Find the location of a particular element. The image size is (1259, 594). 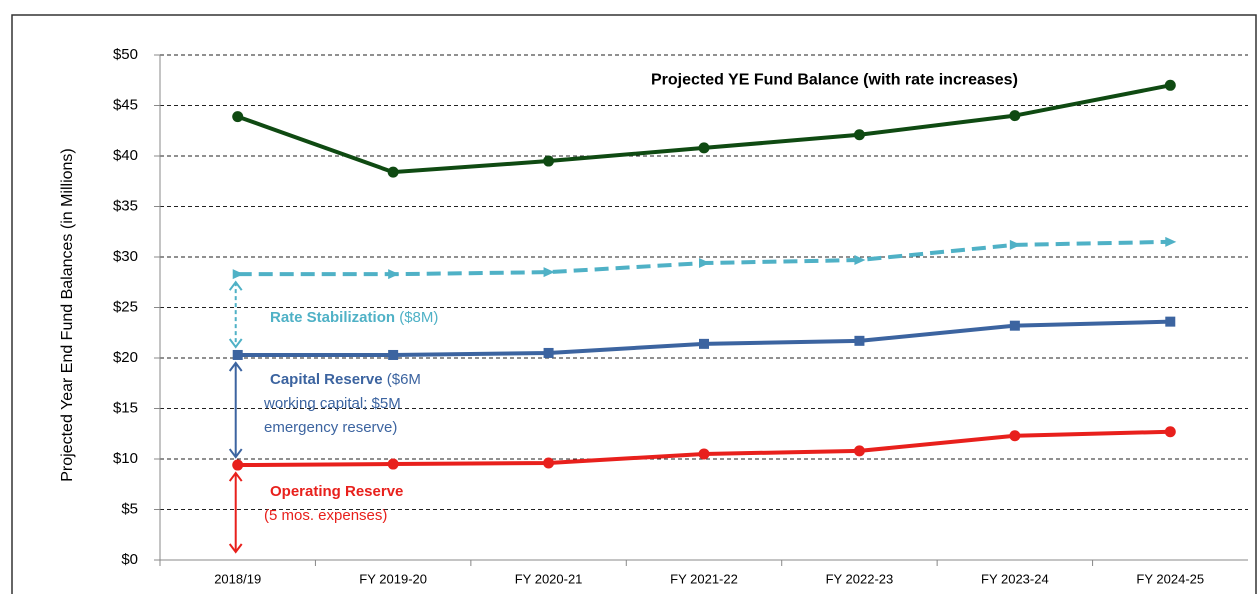

y-tick-label: $20 is located at coordinates (125, 357).